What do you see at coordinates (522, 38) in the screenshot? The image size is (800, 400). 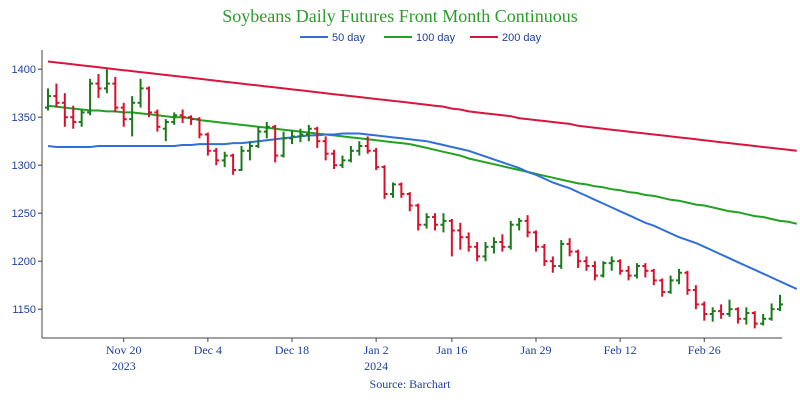 I see `legend-label-ma200: 200 day` at bounding box center [522, 38].